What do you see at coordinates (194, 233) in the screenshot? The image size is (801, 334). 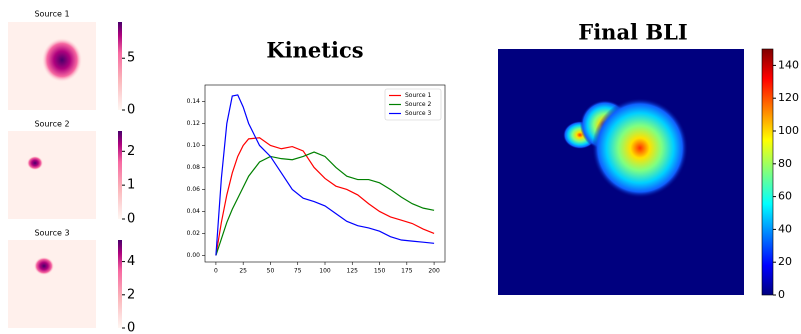 I see `y-tick-label: 0.02` at bounding box center [194, 233].